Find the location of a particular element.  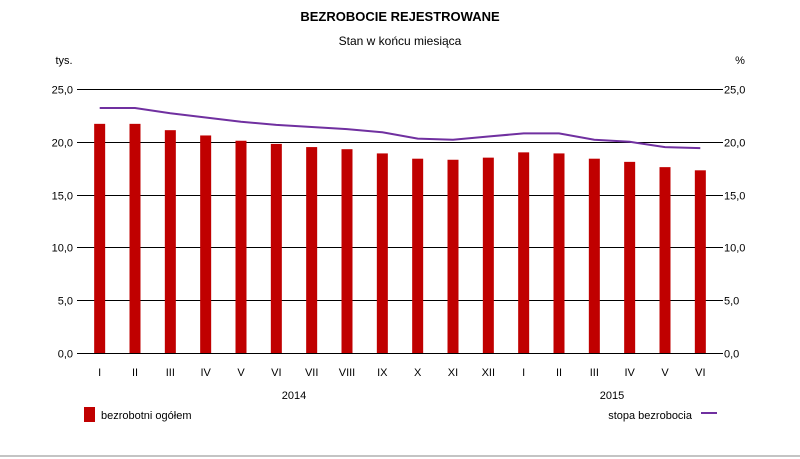

month-label: XI is located at coordinates (453, 373).